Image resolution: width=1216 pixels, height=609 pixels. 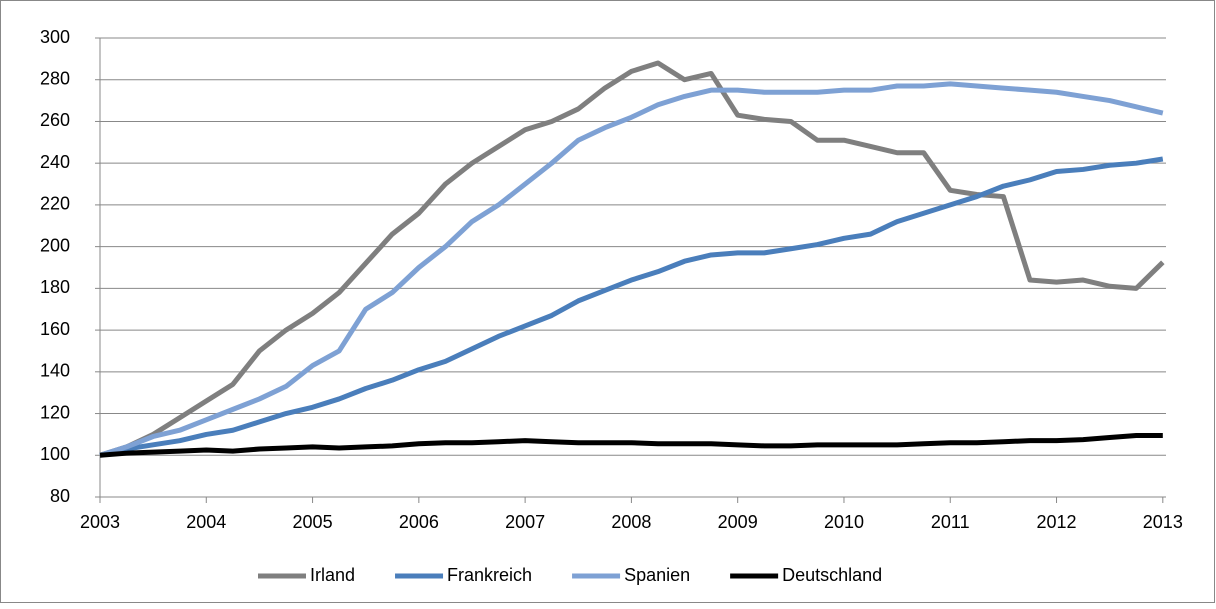 What do you see at coordinates (55, 120) in the screenshot?
I see `y-tick-label: 260` at bounding box center [55, 120].